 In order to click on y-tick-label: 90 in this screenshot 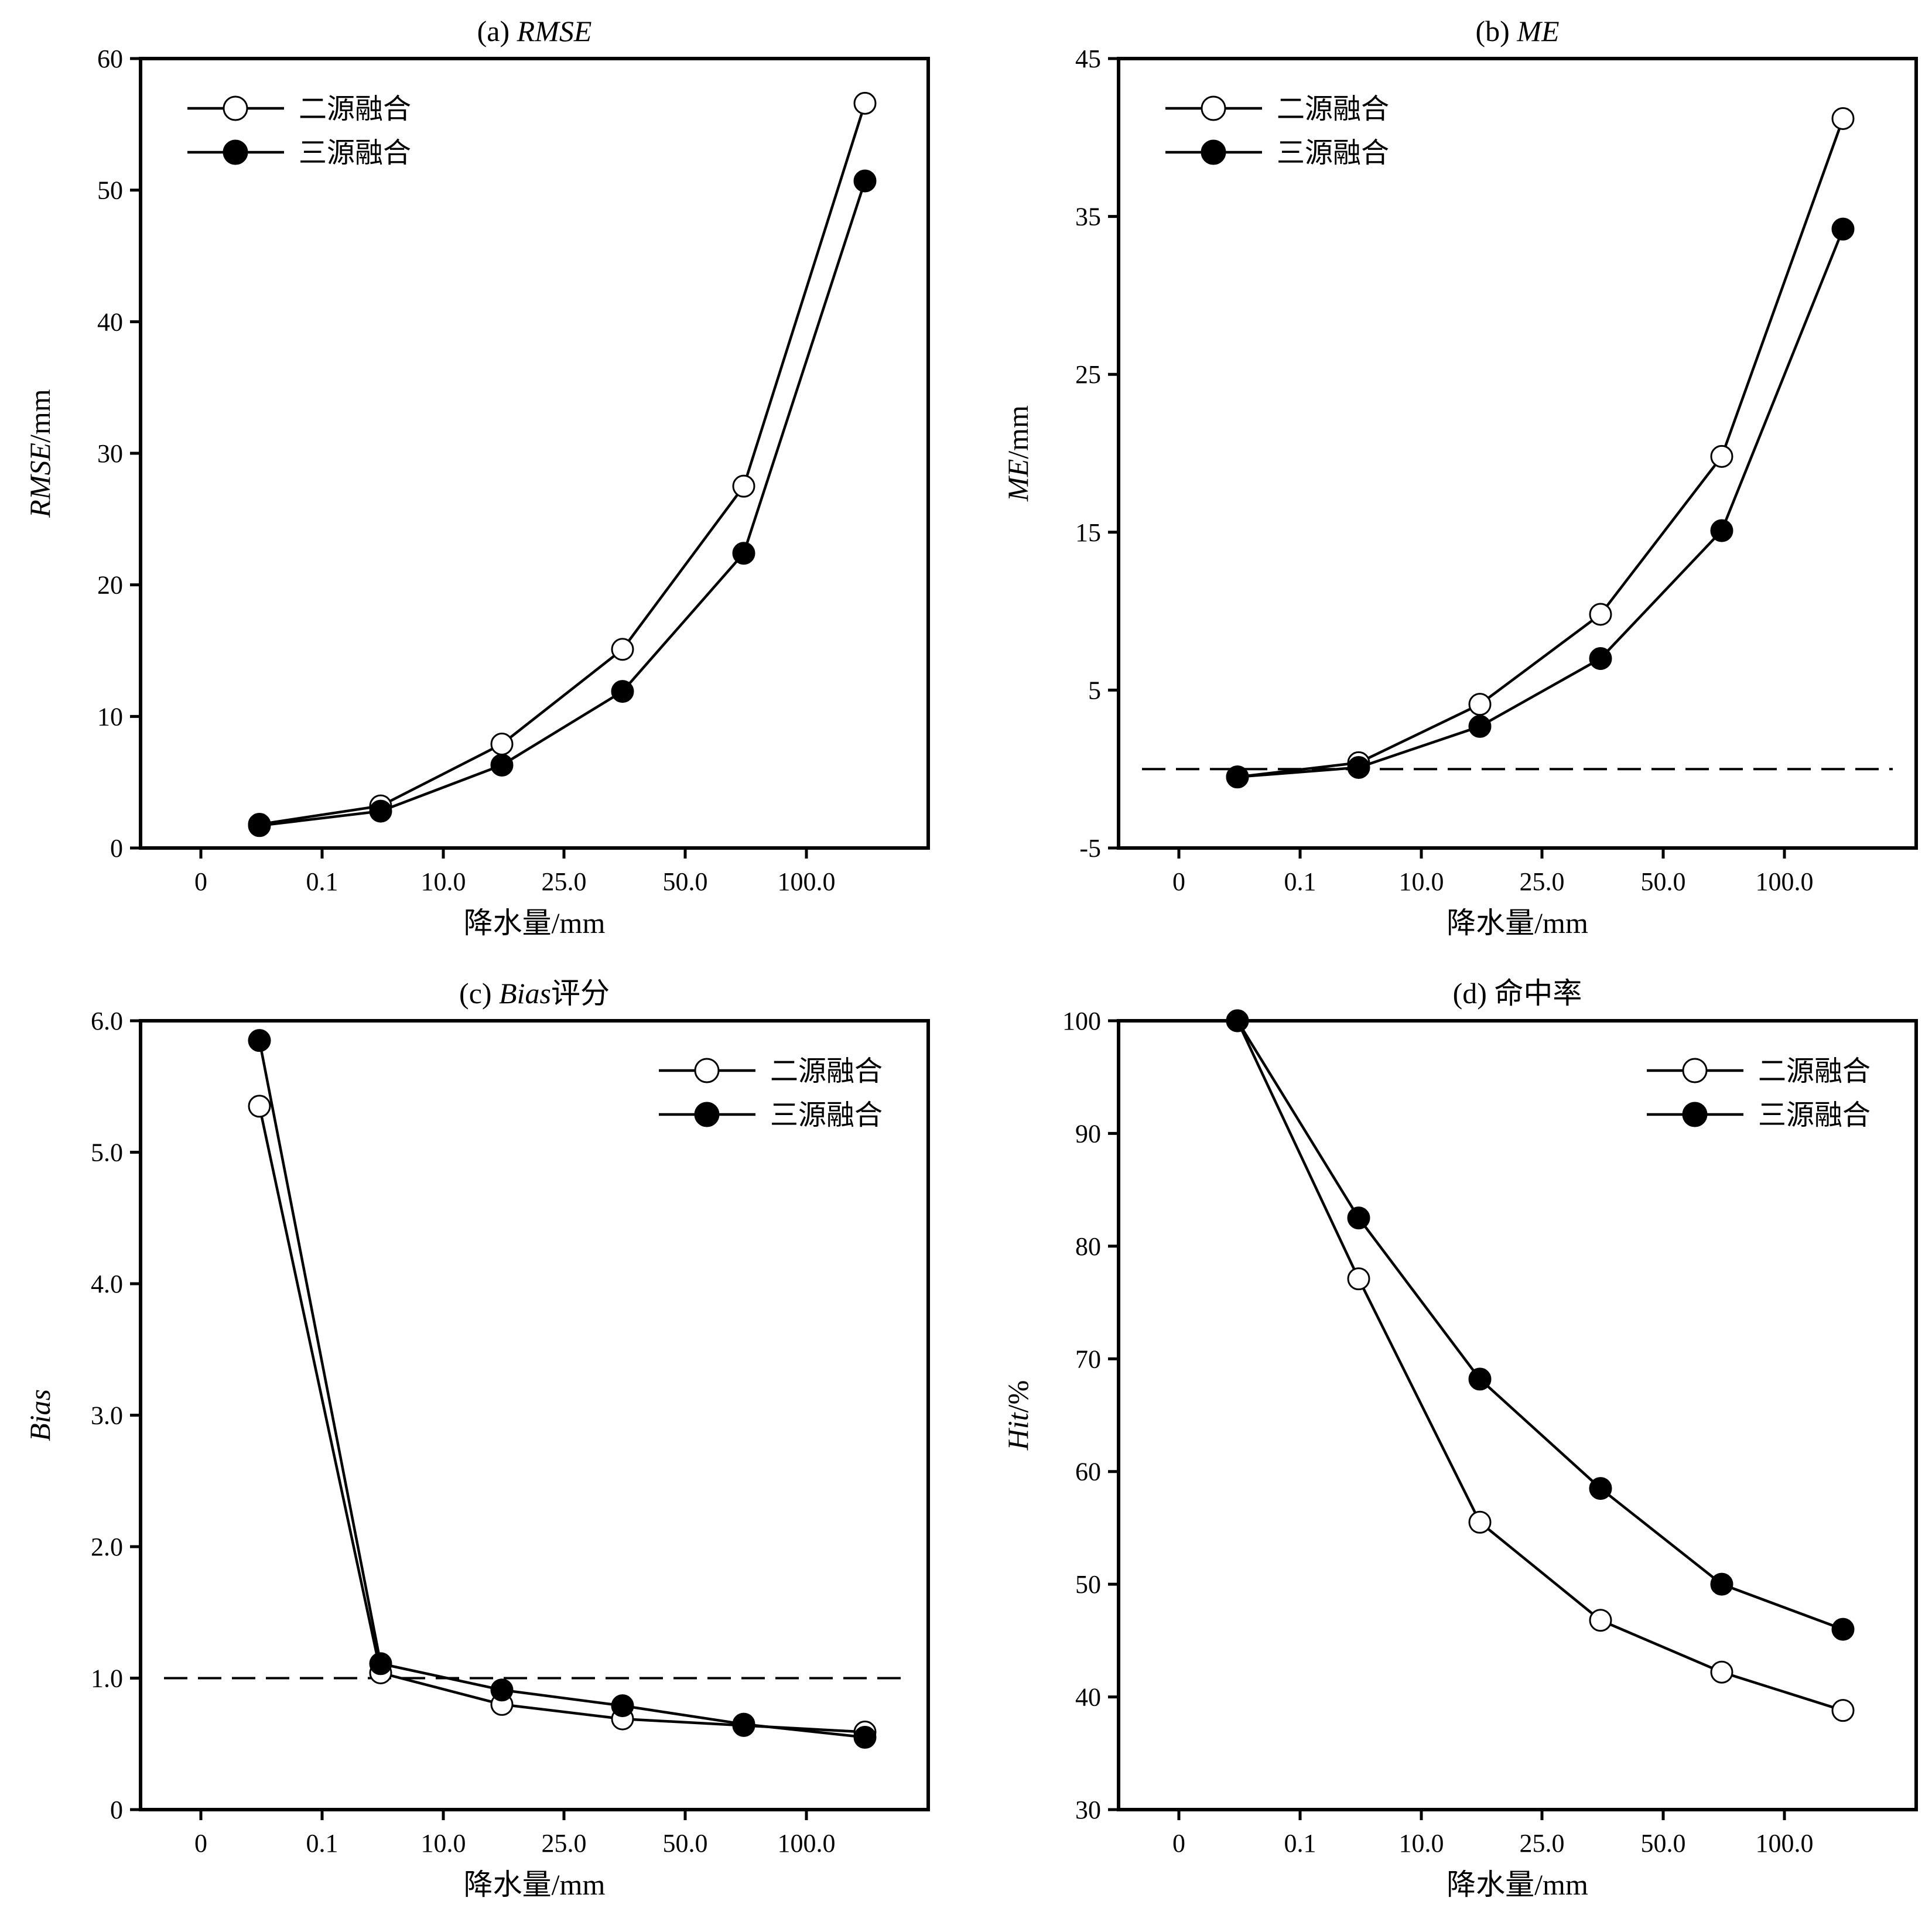, I will do `click(1088, 1133)`.